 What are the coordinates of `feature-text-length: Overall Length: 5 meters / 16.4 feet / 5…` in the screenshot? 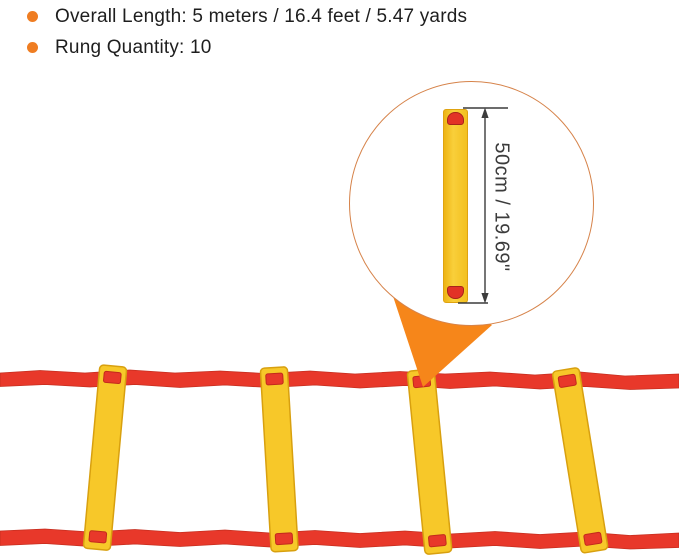 It's located at (261, 16).